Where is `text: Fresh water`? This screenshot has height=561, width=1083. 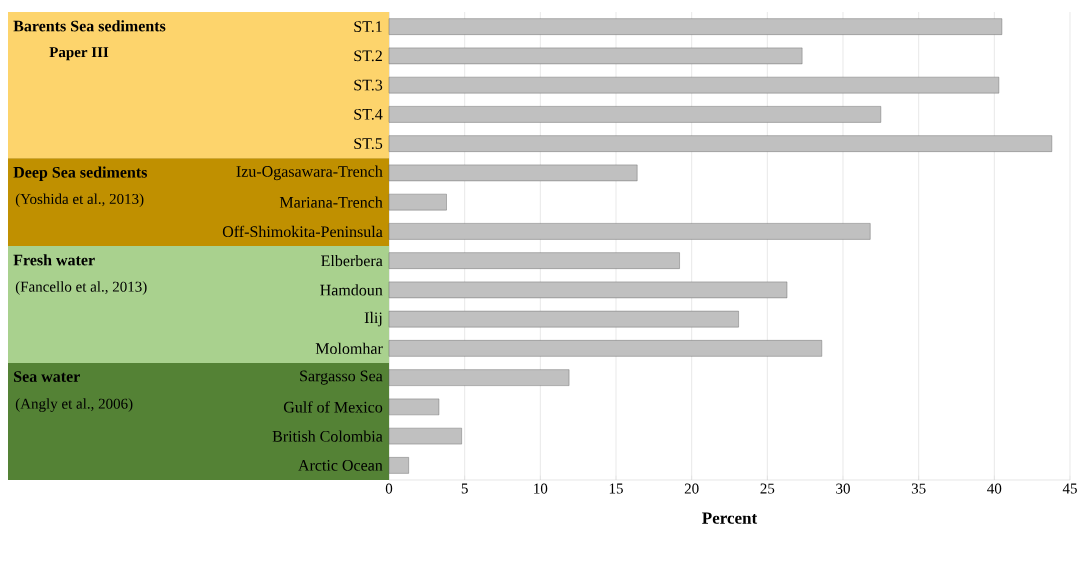
text: Fresh water is located at coordinates (54, 260).